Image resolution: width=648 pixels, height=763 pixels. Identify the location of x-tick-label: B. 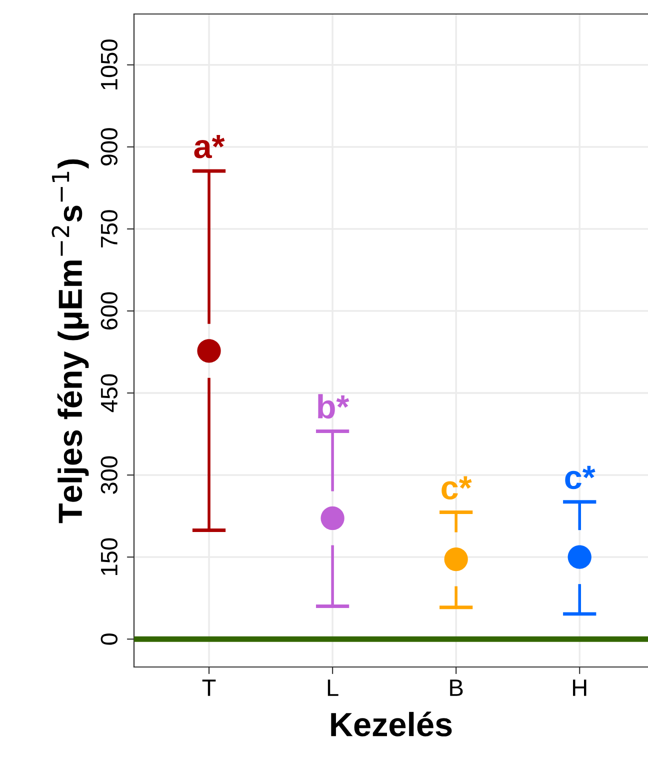
(456, 688).